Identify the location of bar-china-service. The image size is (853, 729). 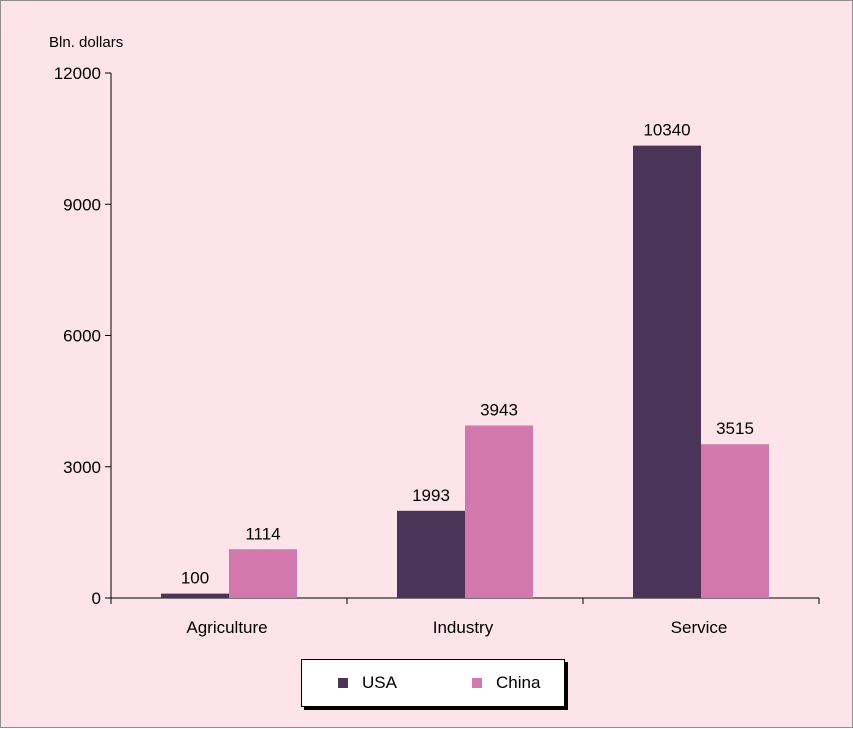
(735, 521).